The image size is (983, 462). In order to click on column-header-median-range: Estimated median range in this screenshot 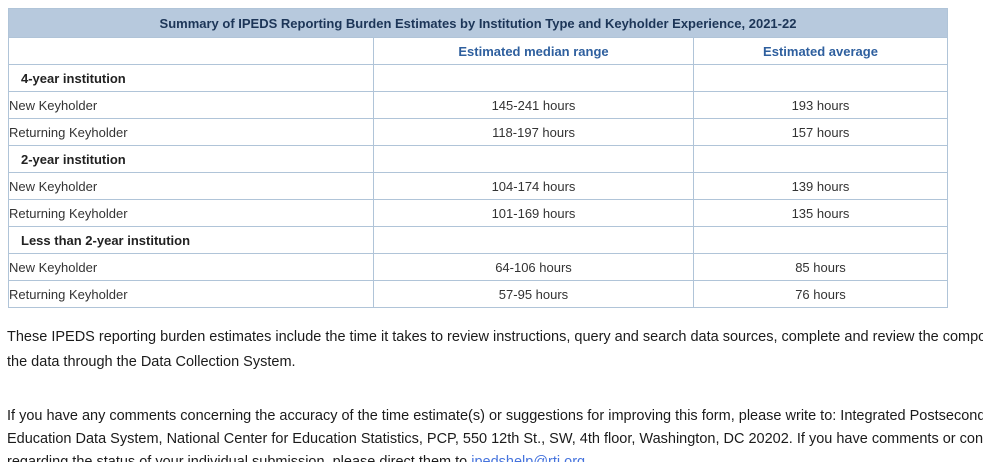, I will do `click(533, 51)`.